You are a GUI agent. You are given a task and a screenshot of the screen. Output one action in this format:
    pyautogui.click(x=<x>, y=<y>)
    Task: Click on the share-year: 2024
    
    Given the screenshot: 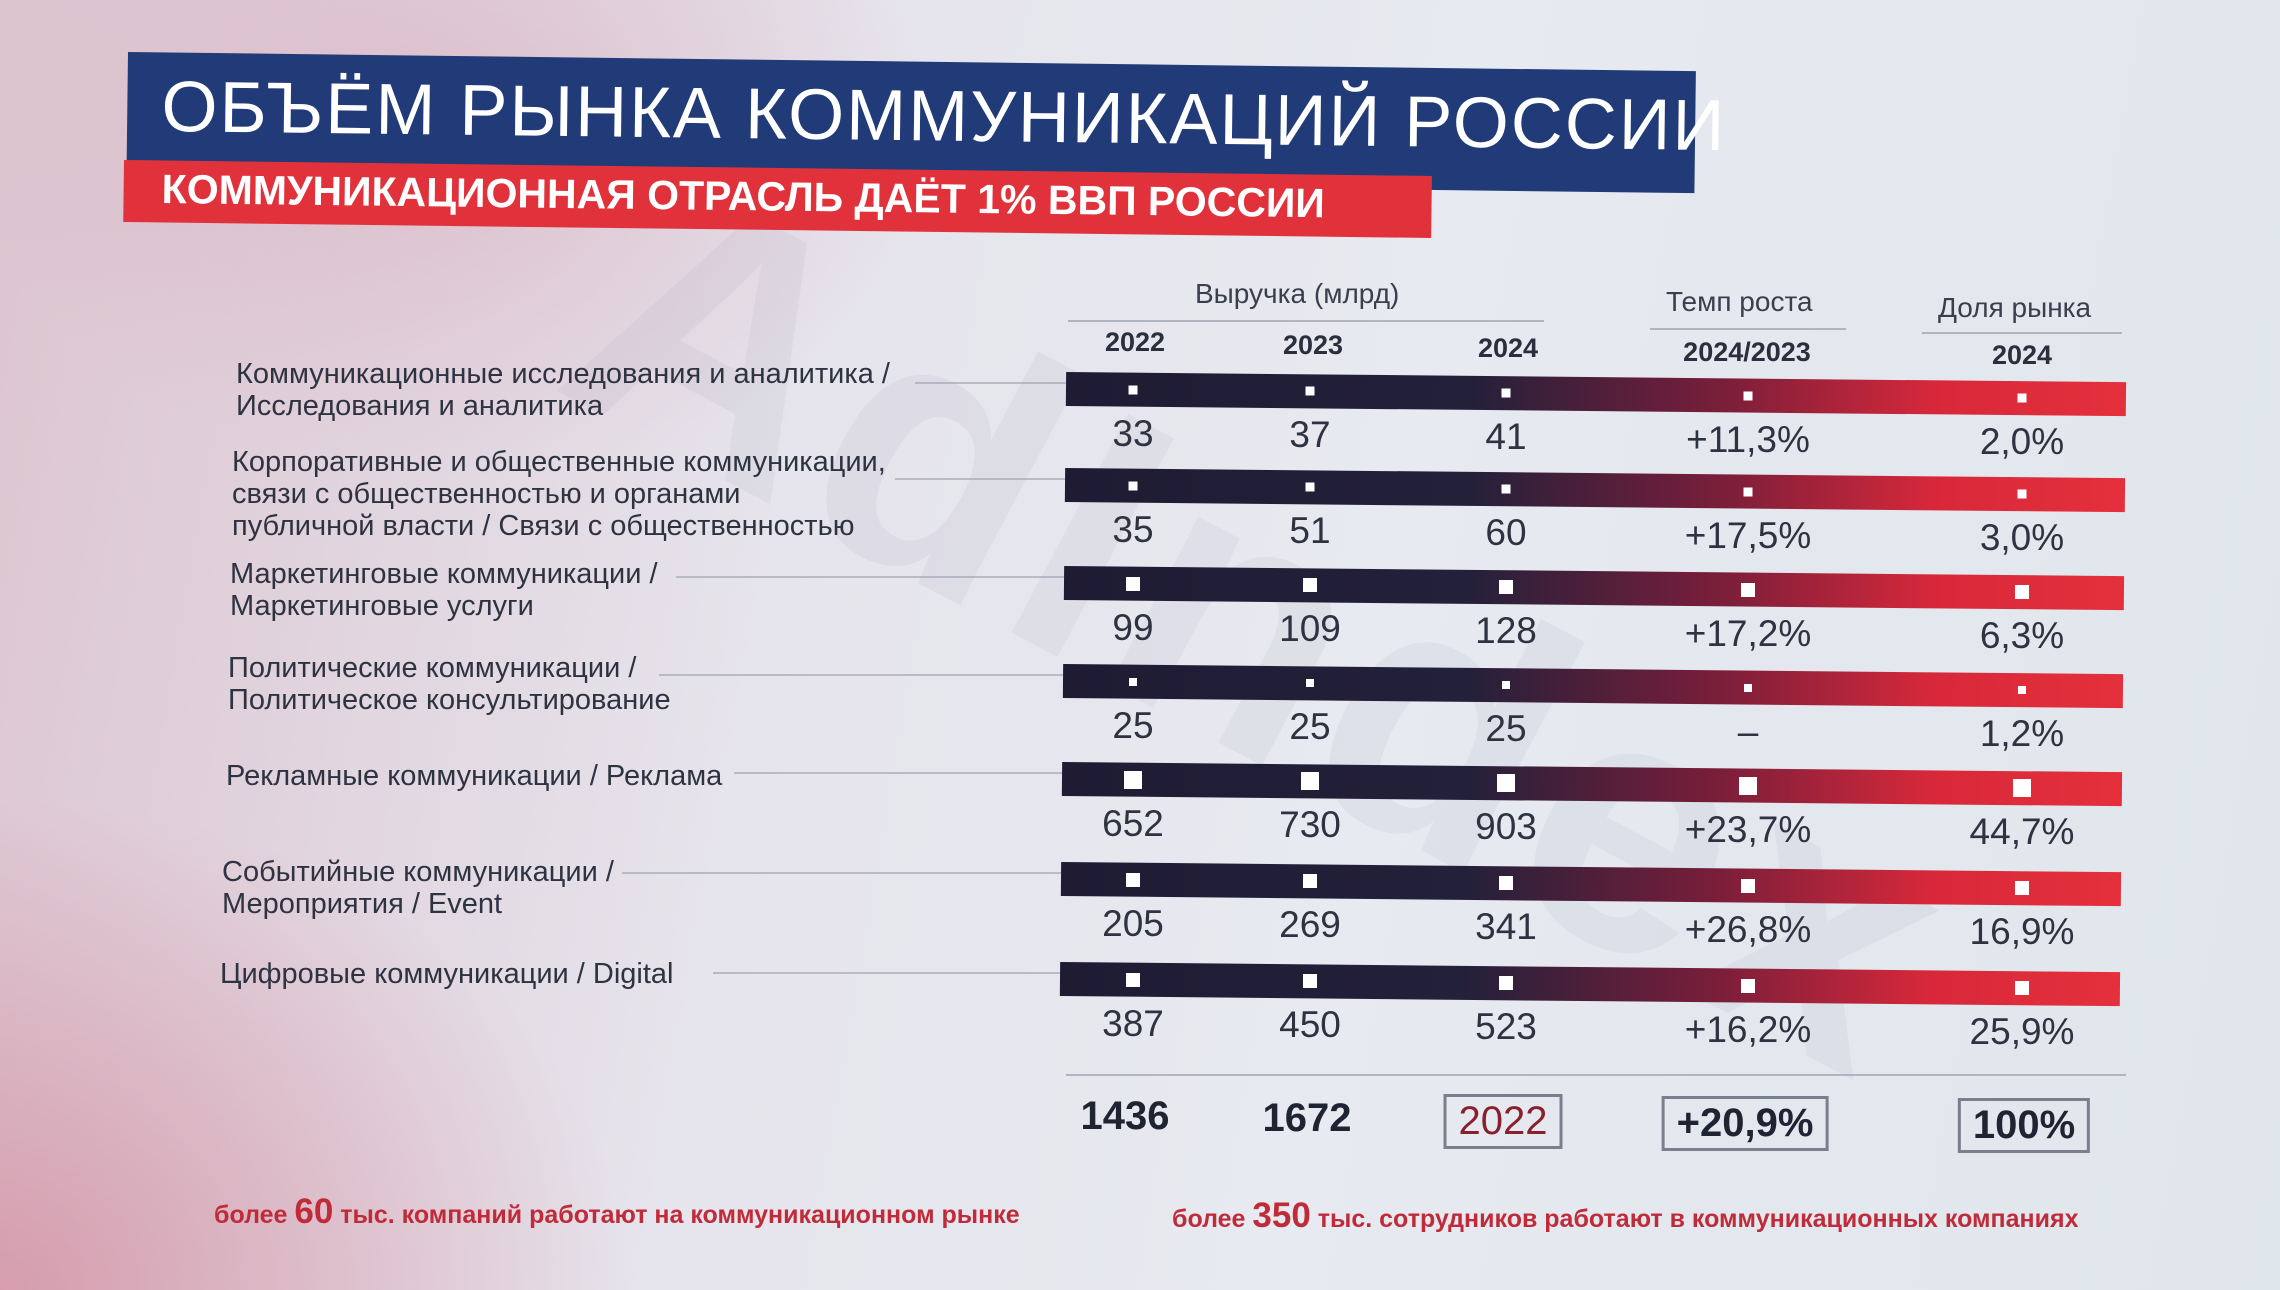 What is the action you would take?
    pyautogui.click(x=2022, y=355)
    